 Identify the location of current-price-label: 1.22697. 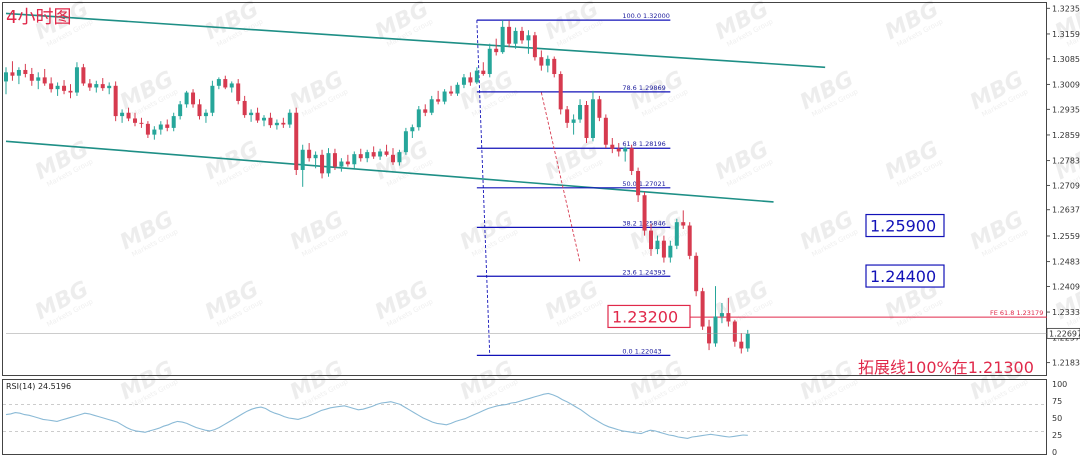
(1064, 333).